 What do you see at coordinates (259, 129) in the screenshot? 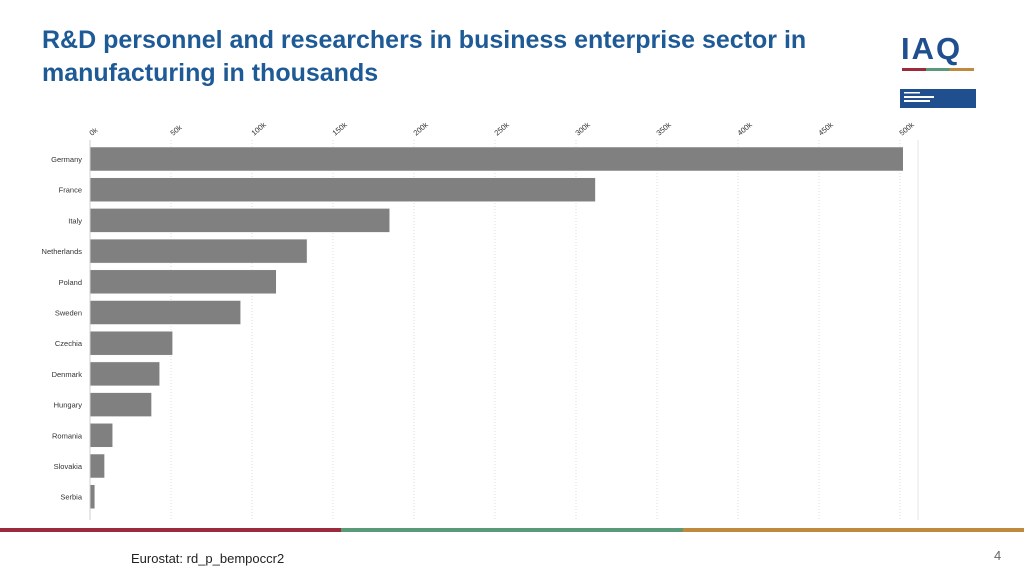
I see `x-tick-label: 100k` at bounding box center [259, 129].